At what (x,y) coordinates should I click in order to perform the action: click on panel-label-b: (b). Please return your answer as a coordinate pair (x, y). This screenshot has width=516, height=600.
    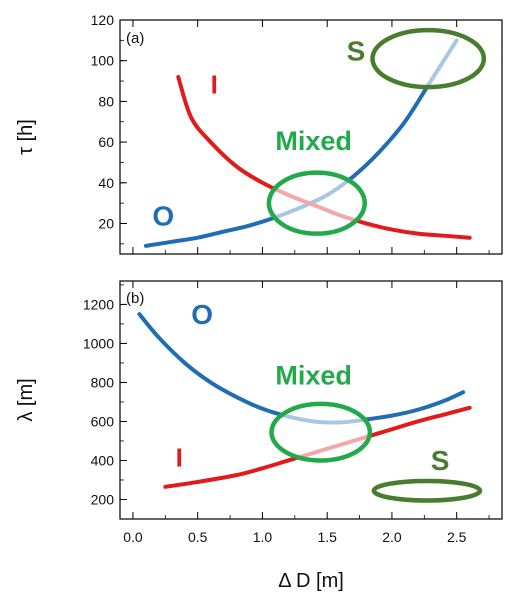
    Looking at the image, I should click on (135, 298).